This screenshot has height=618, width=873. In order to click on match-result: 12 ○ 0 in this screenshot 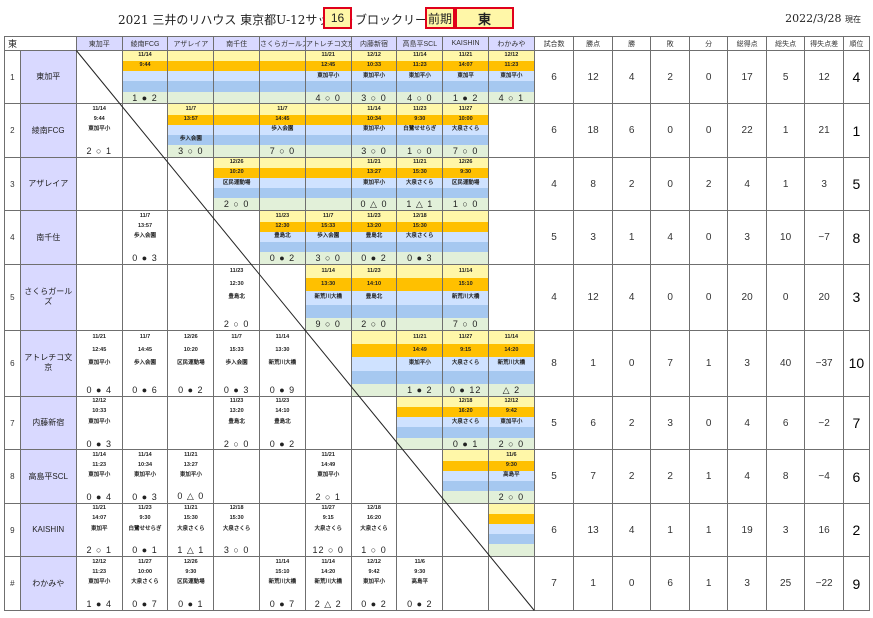, I will do `click(328, 550)`.